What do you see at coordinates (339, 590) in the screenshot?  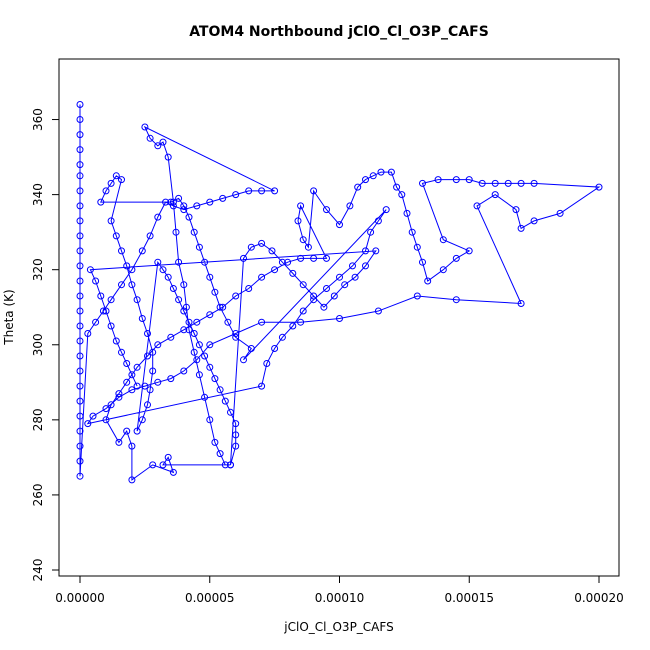 I see `x-axis: 0.00000 0.00005 0.00010 0.00015 0.00020` at bounding box center [339, 590].